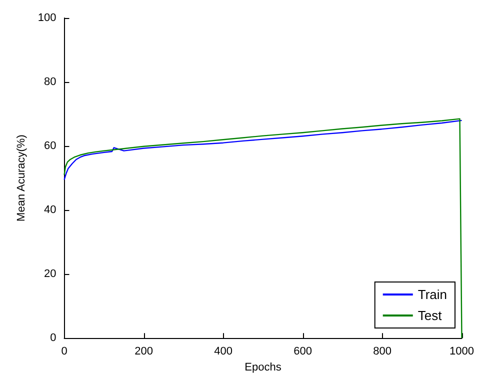 The height and width of the screenshot is (386, 485). I want to click on x-tick-label: 800, so click(382, 352).